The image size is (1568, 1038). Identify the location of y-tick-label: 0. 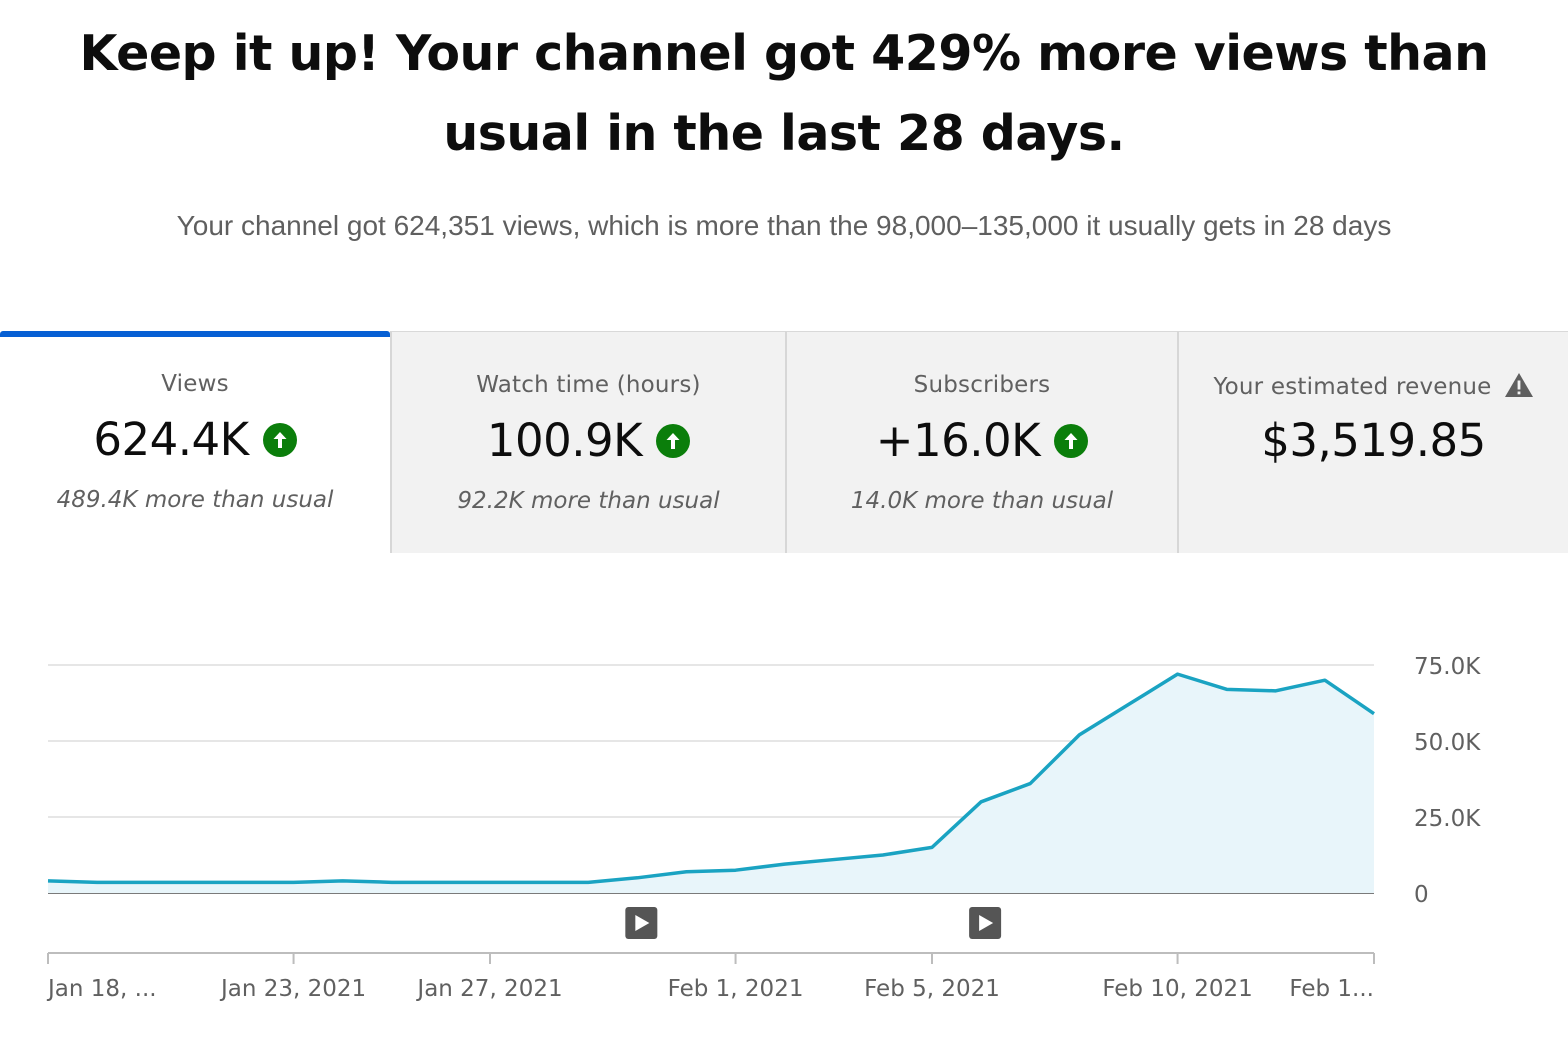
(1421, 895).